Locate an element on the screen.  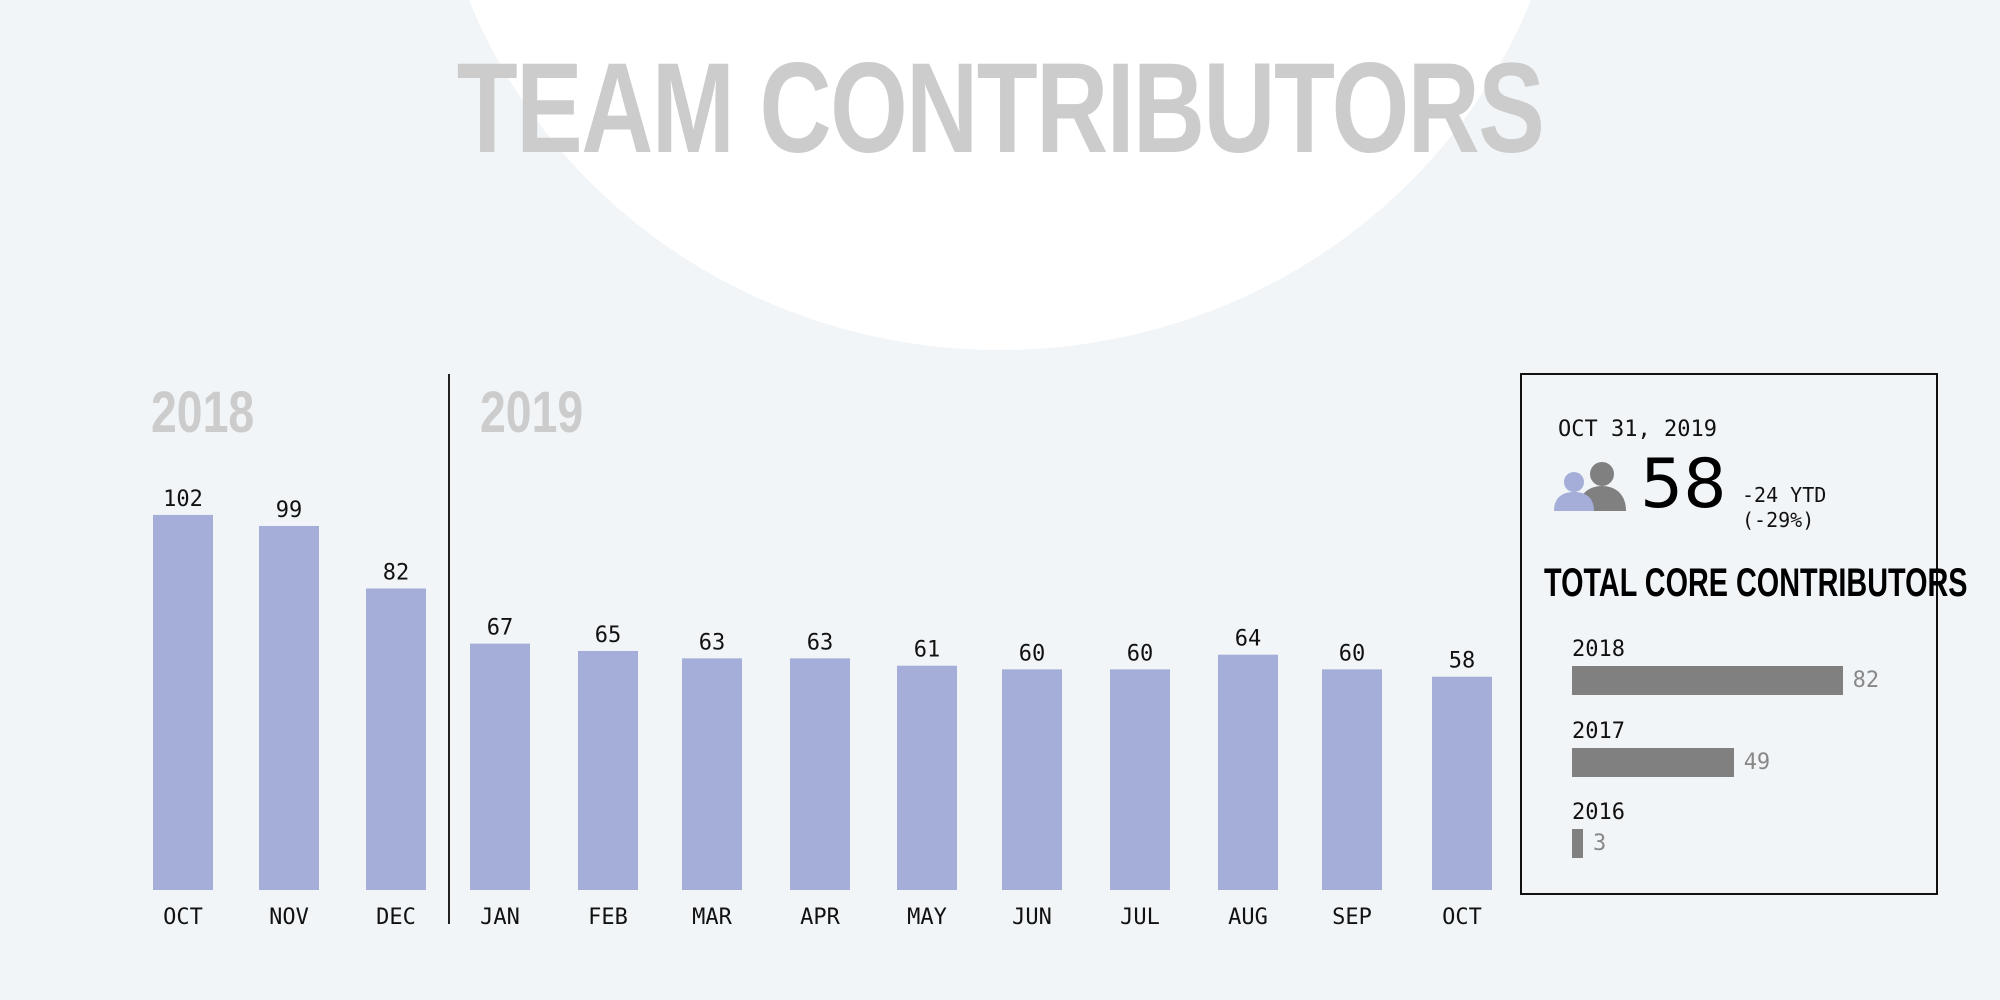
bar-value-label: 58 is located at coordinates (1462, 661).